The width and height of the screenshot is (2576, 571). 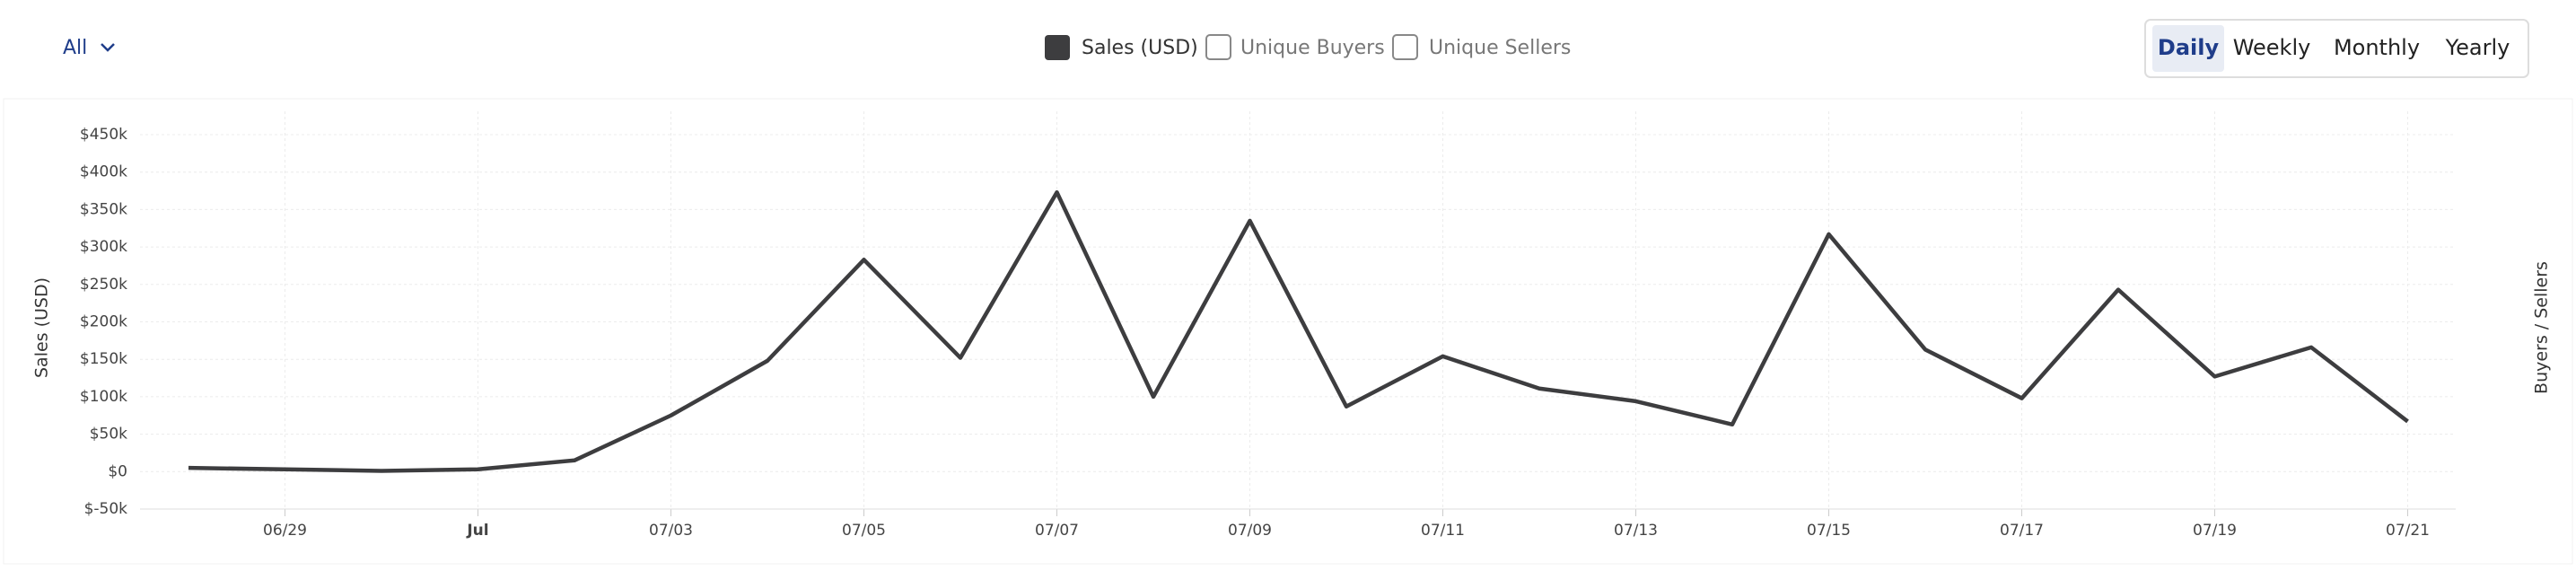 I want to click on filter-dropdown: All, so click(x=89, y=48).